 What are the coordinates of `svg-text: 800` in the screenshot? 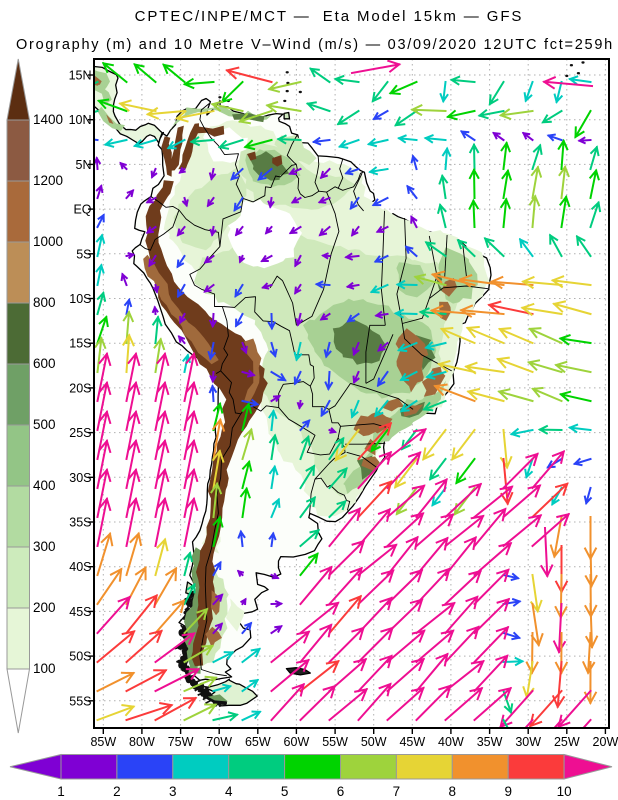 It's located at (44, 302).